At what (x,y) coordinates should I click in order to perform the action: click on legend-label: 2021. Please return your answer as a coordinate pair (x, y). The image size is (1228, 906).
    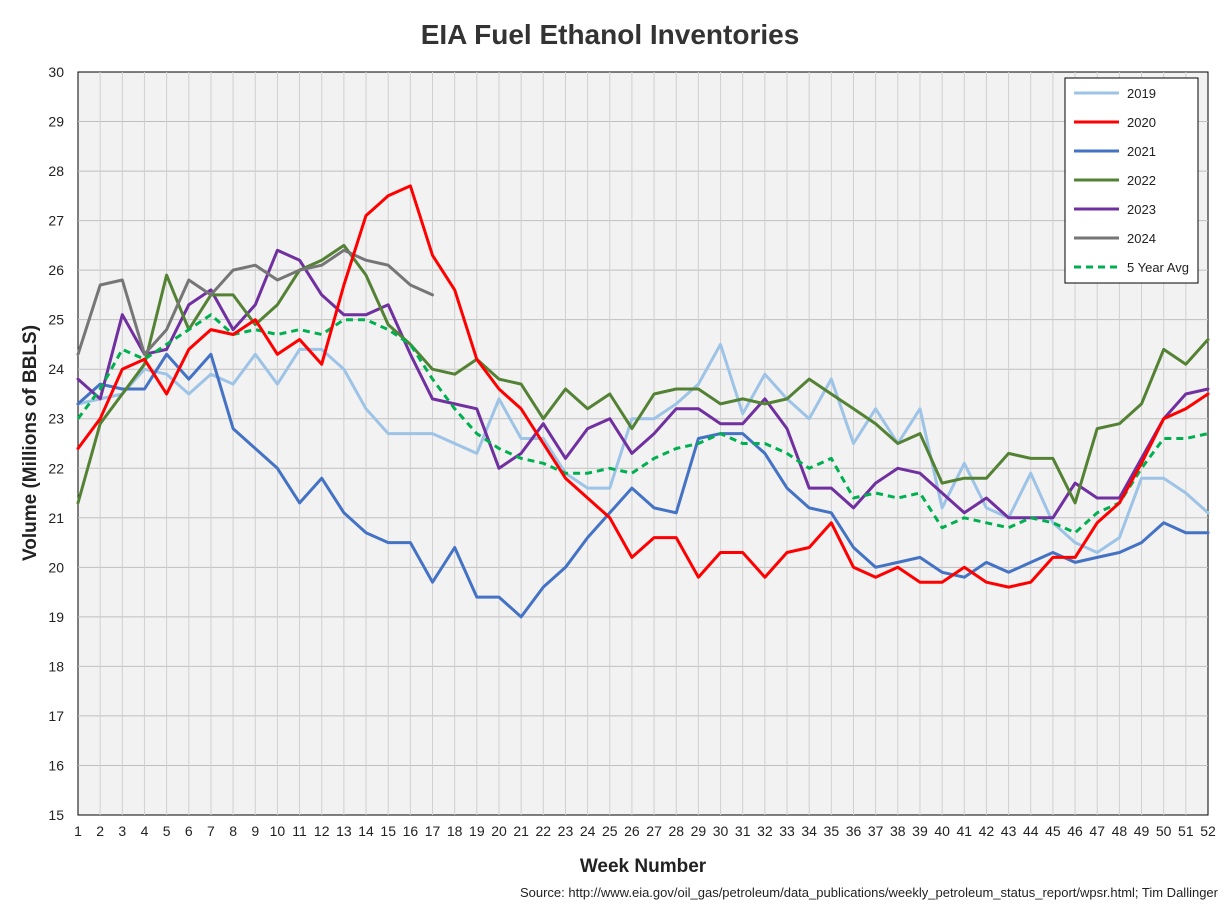
    Looking at the image, I should click on (1141, 151).